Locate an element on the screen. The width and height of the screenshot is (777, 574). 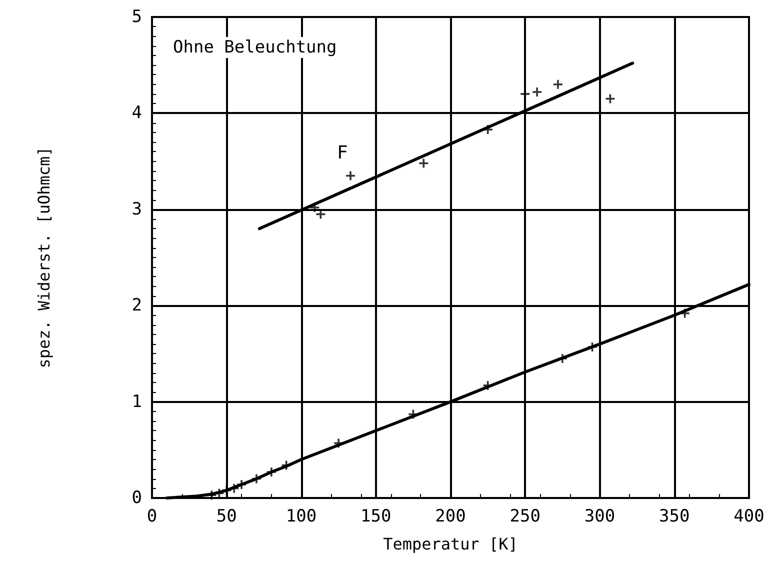
y-axis-title: spez. Widerst. [uOhmcm] is located at coordinates (44, 257).